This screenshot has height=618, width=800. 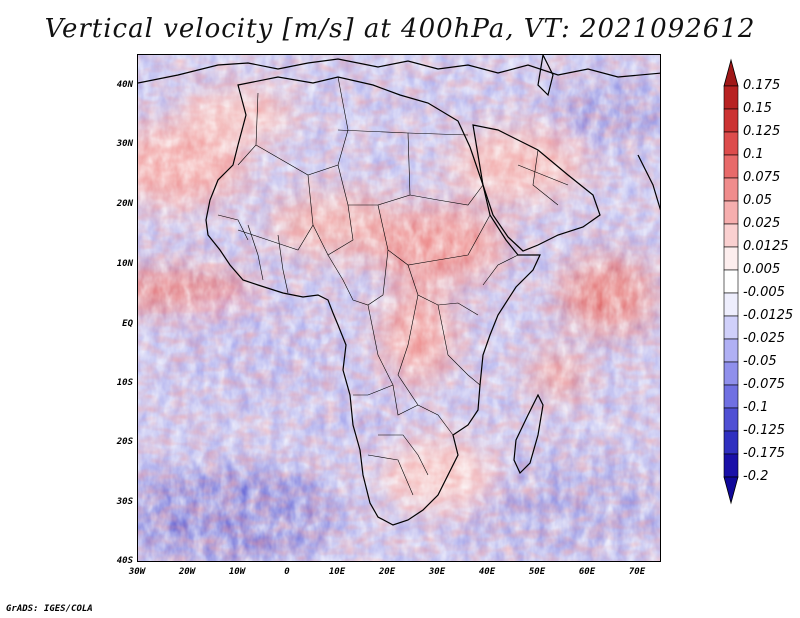 I want to click on colorbar-label: -0.175, so click(x=764, y=453).